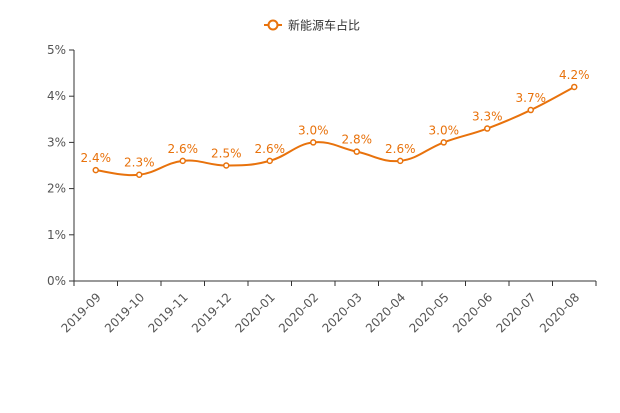 The height and width of the screenshot is (413, 620). I want to click on x-tick-label: 2020-02, so click(298, 312).